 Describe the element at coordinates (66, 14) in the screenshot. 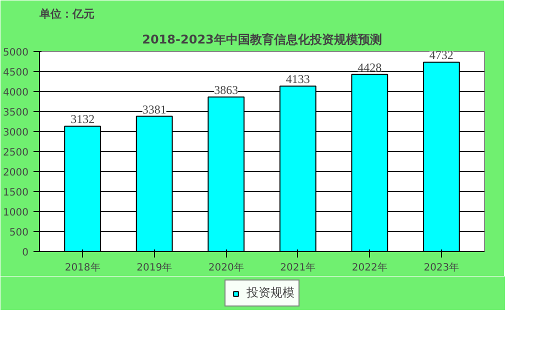

I see `y-axis-title: 单位：亿元` at that location.